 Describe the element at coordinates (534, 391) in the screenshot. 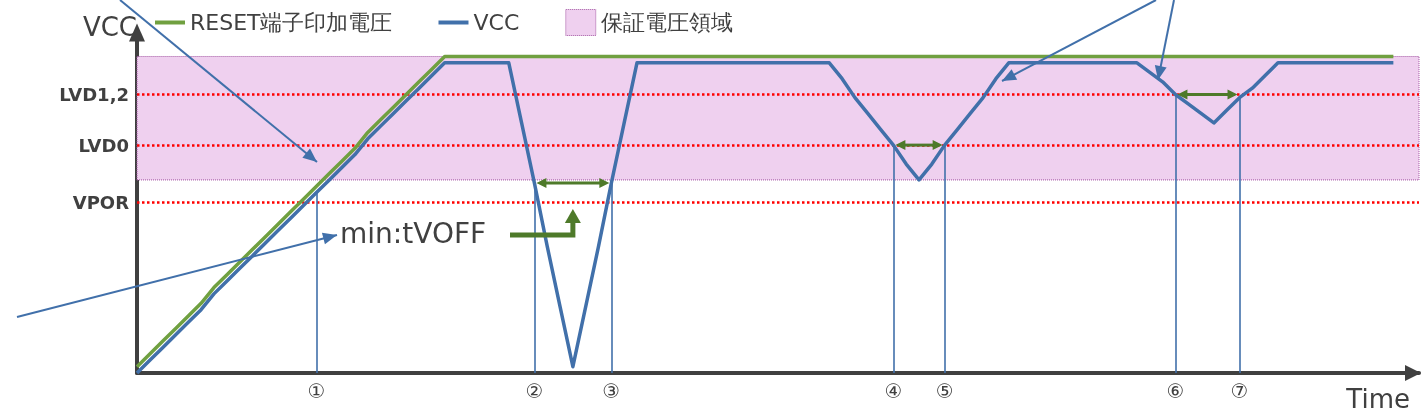

I see `x-tick-label: ②` at that location.